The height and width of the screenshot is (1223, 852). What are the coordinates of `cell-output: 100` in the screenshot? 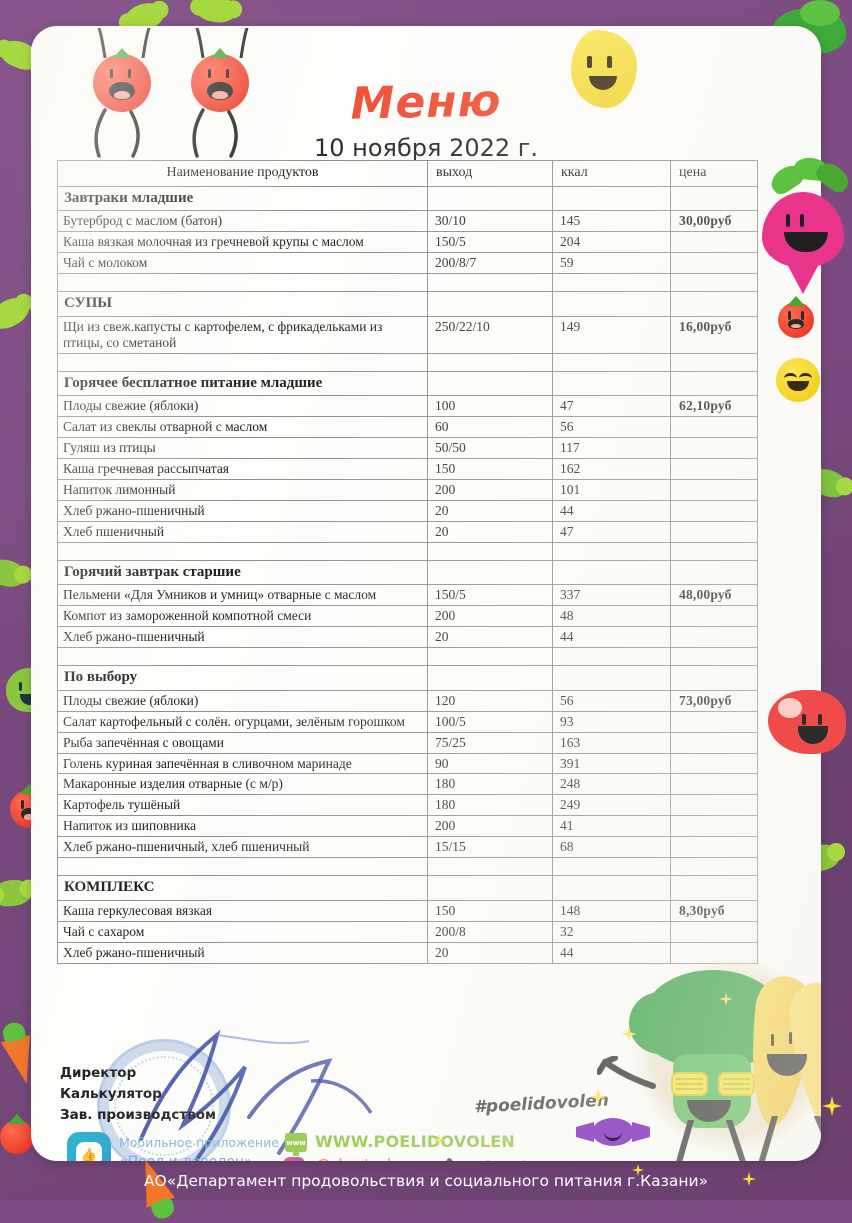 It's located at (490, 406).